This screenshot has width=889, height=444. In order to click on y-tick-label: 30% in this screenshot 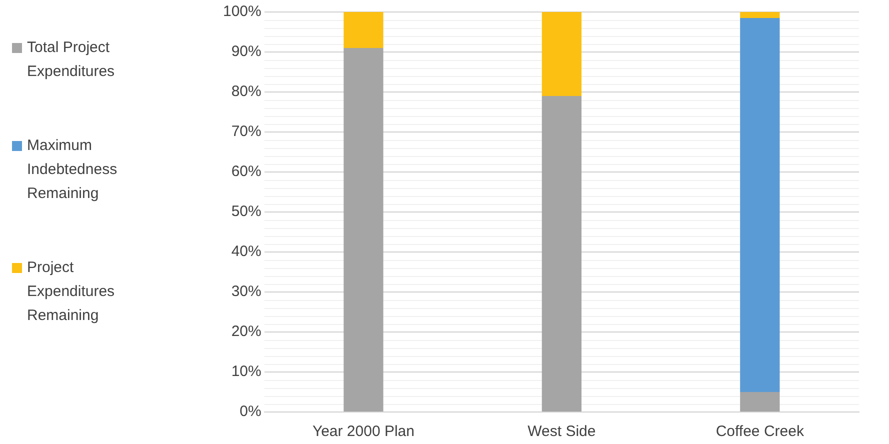, I will do `click(246, 291)`.